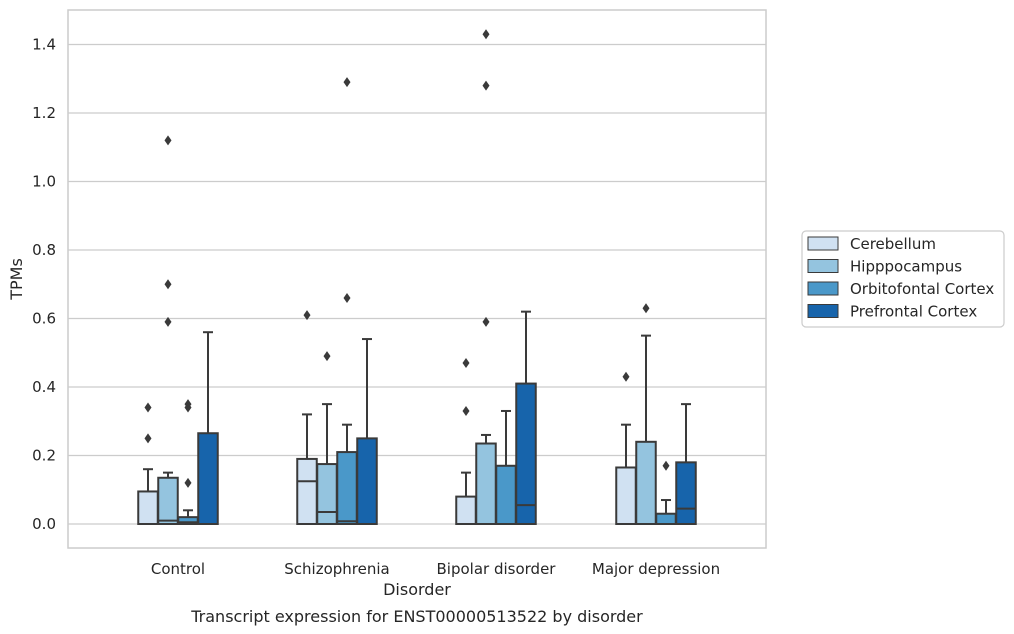 Image resolution: width=1014 pixels, height=634 pixels. What do you see at coordinates (913, 312) in the screenshot?
I see `legend-label: Prefrontal Cortex` at bounding box center [913, 312].